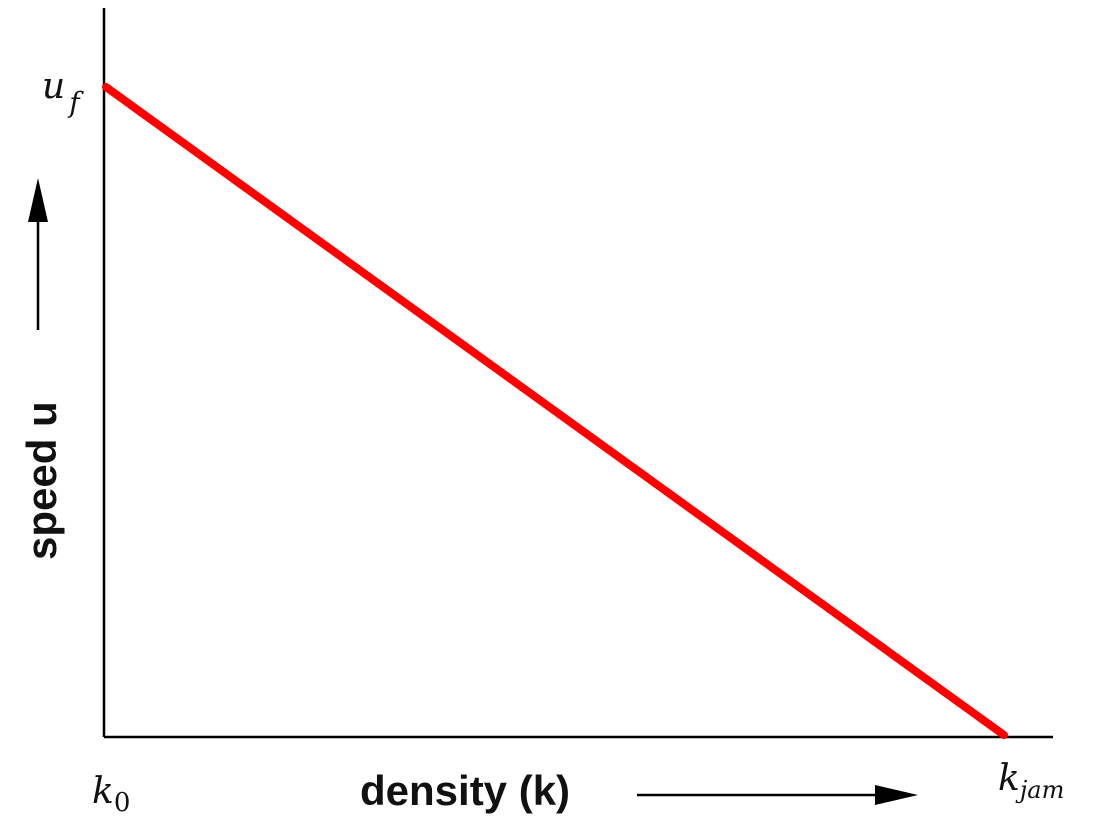  Describe the element at coordinates (38, 200) in the screenshot. I see `y-axis-arrow-head` at that location.